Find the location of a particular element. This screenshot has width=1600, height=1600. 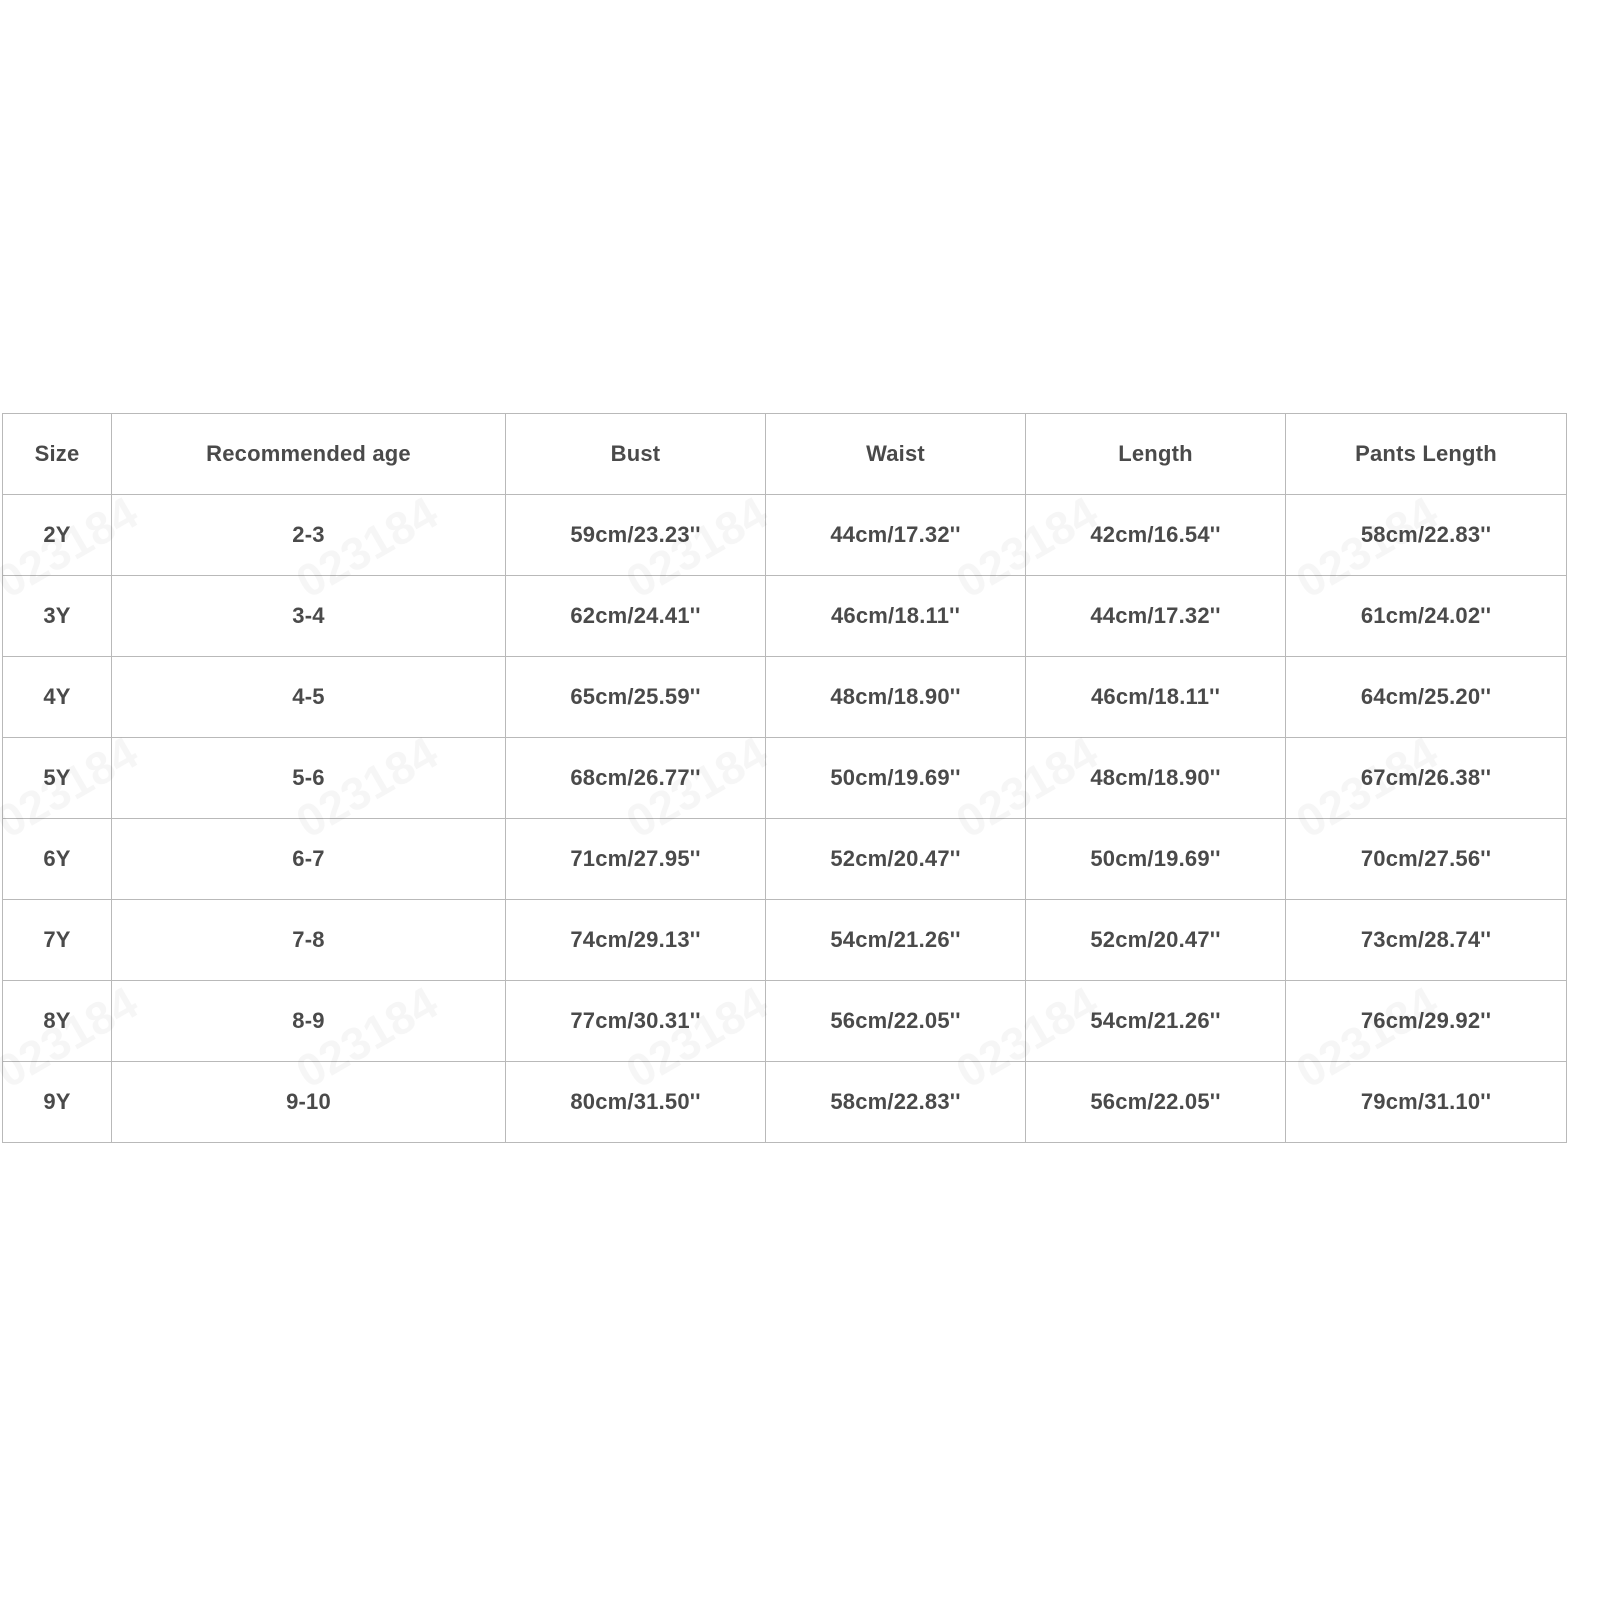

header-cell: Pants Length is located at coordinates (1426, 454).